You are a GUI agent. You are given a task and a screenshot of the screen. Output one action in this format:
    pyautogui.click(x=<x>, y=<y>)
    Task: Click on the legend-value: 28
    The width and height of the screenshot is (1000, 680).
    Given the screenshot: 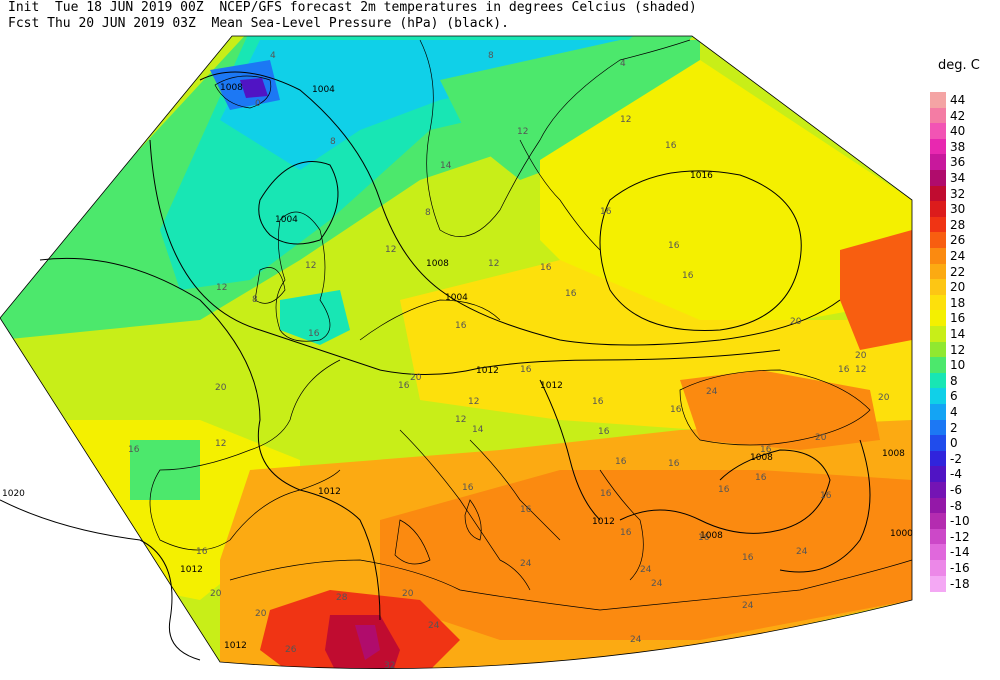 What is the action you would take?
    pyautogui.click(x=958, y=224)
    